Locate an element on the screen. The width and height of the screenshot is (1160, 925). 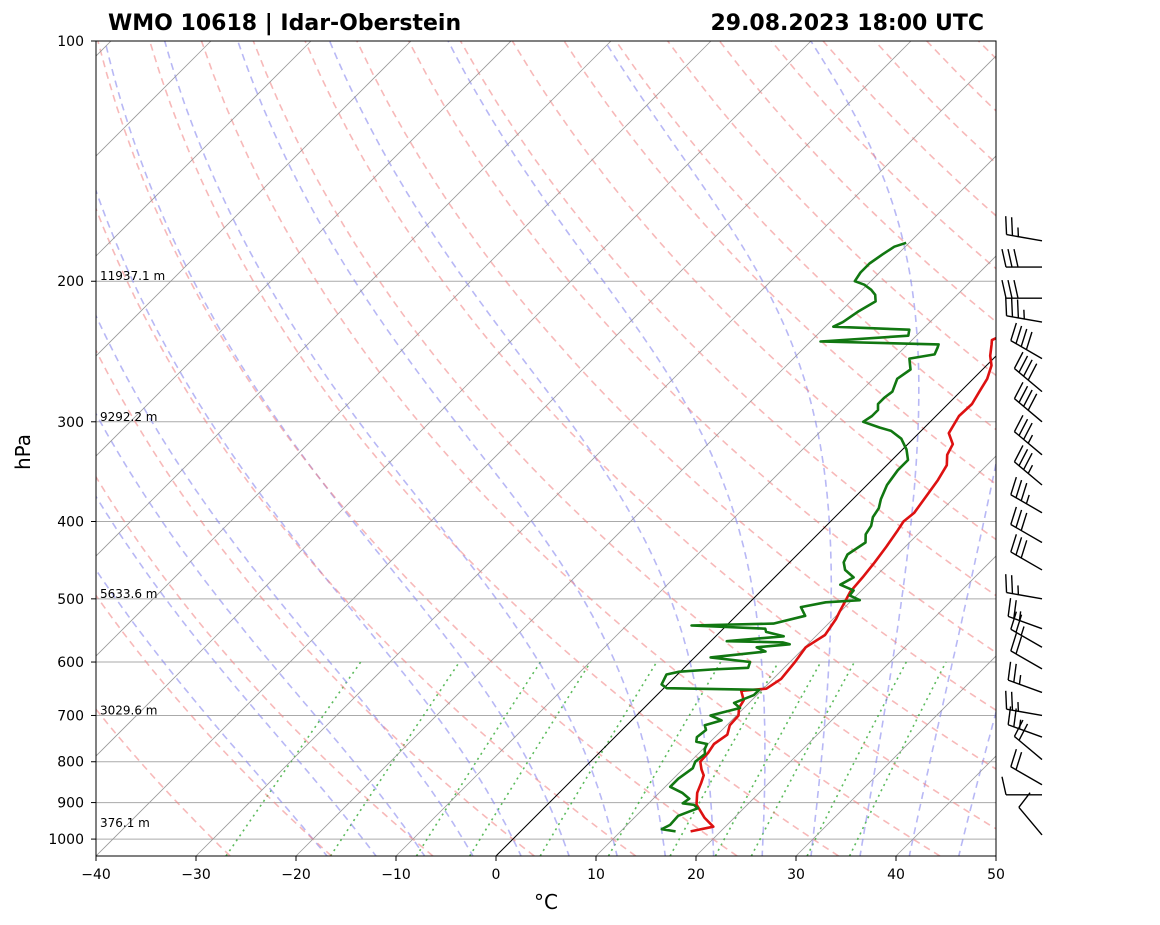
x-axis-label: °C is located at coordinates (546, 902).